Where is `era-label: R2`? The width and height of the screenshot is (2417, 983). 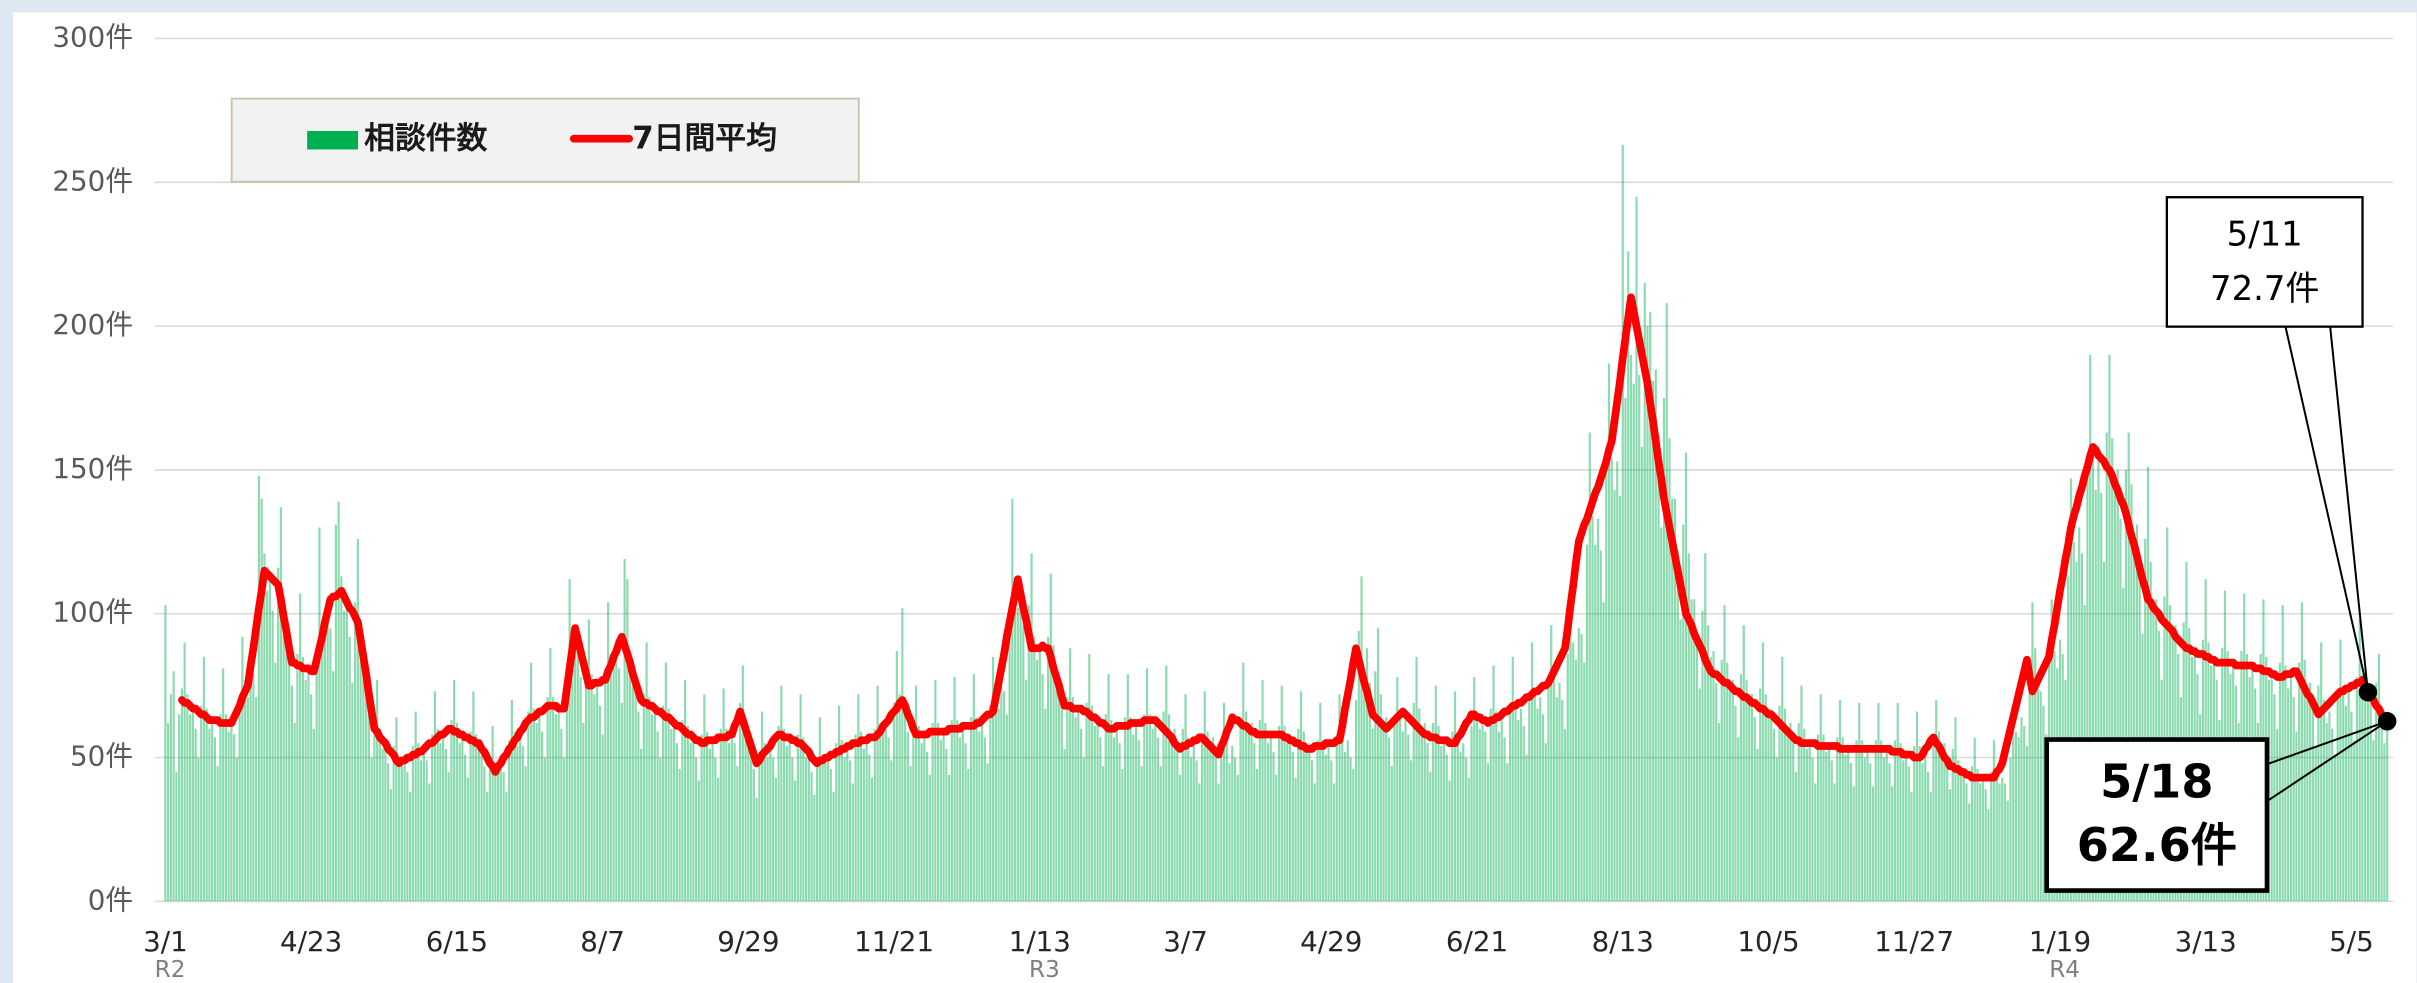
era-label: R2 is located at coordinates (170, 970).